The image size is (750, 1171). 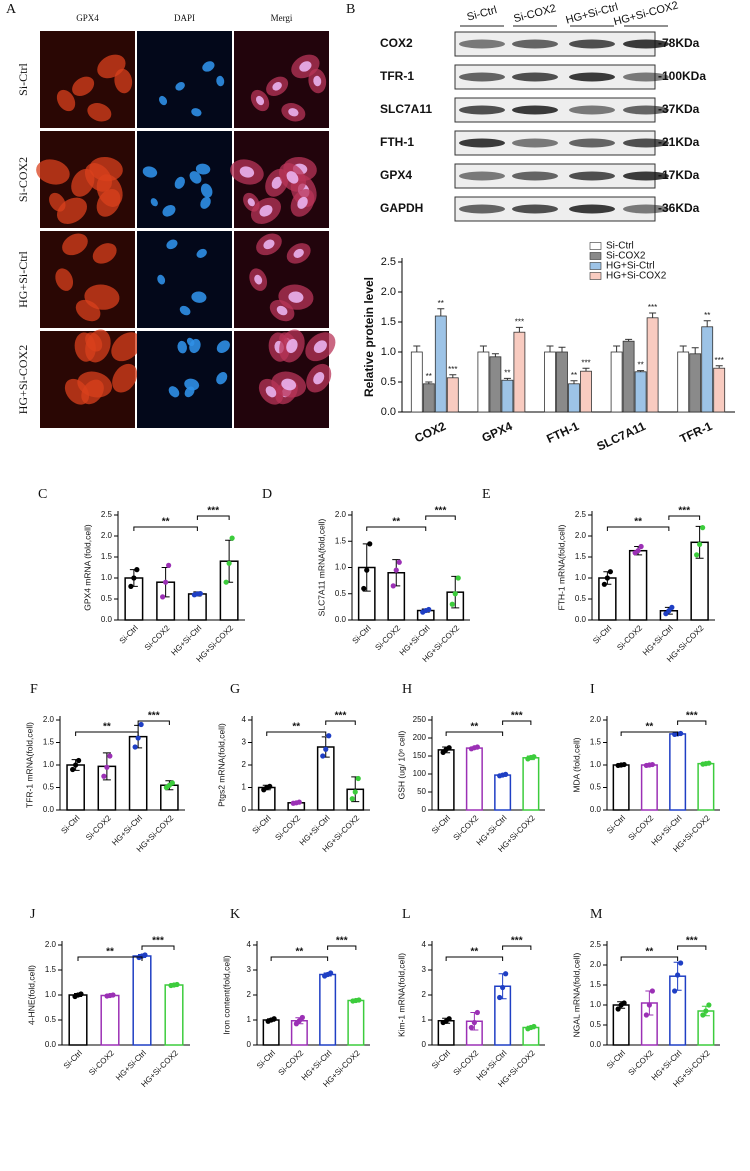 What do you see at coordinates (407, 689) in the screenshot?
I see `panel-letter: H` at bounding box center [407, 689].